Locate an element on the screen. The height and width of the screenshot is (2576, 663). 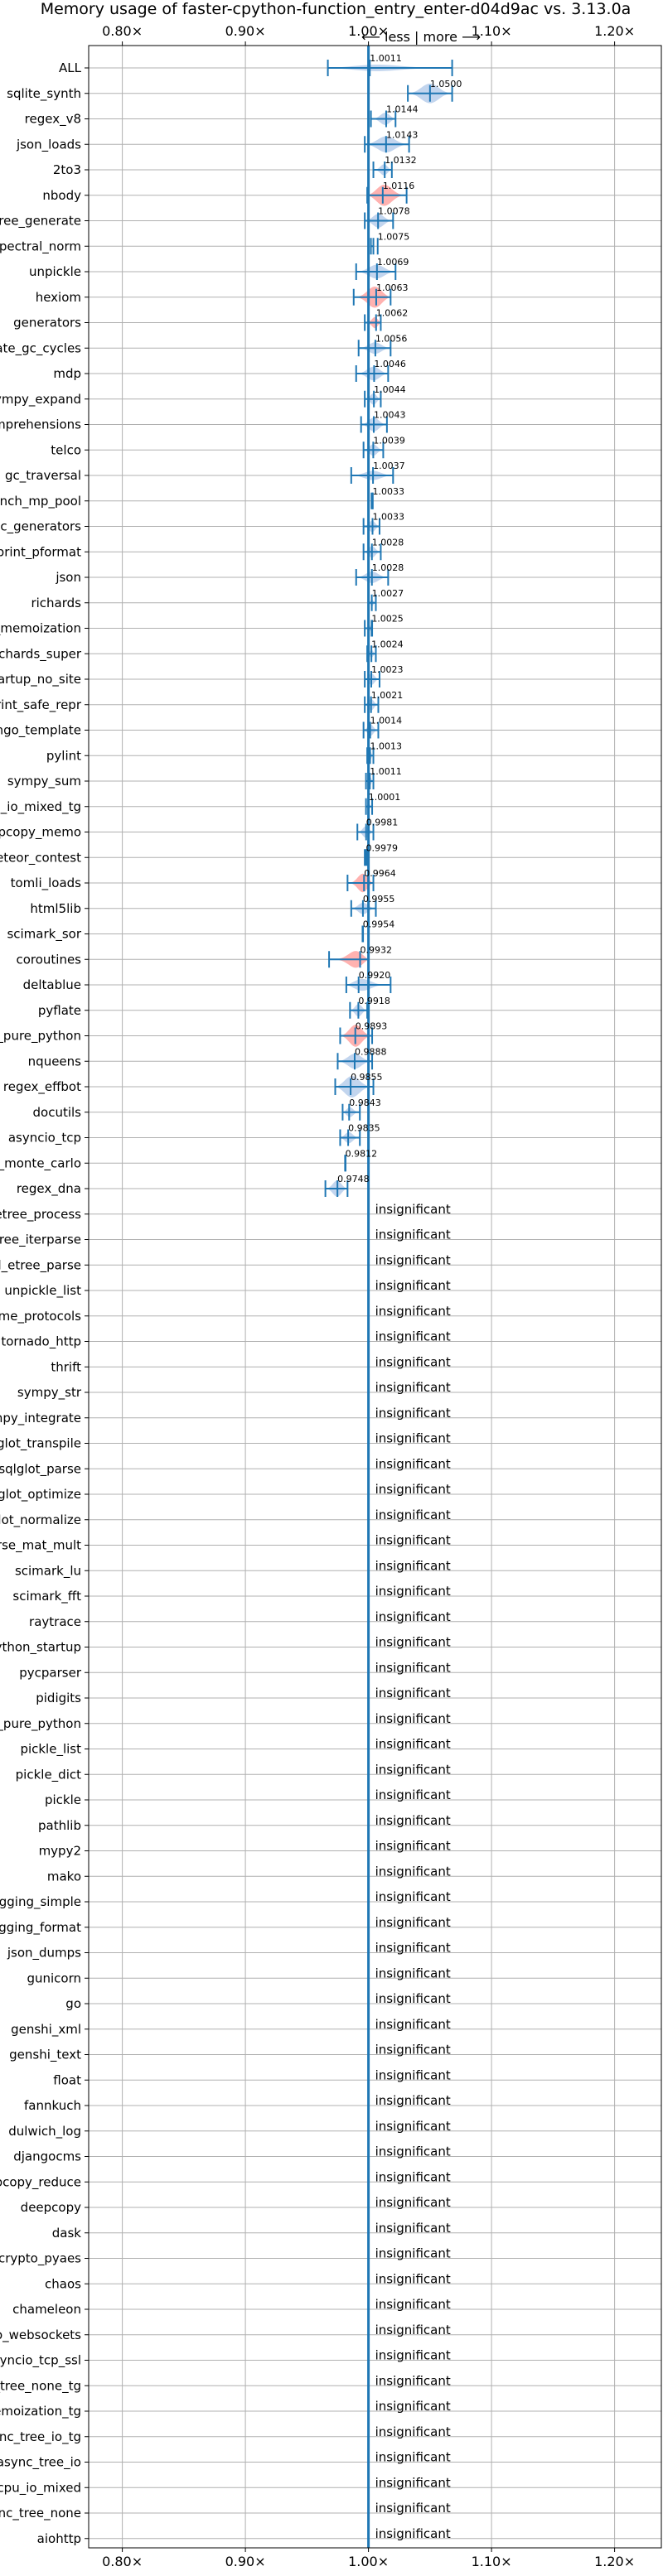
value-label: 1.0025 is located at coordinates (387, 619).